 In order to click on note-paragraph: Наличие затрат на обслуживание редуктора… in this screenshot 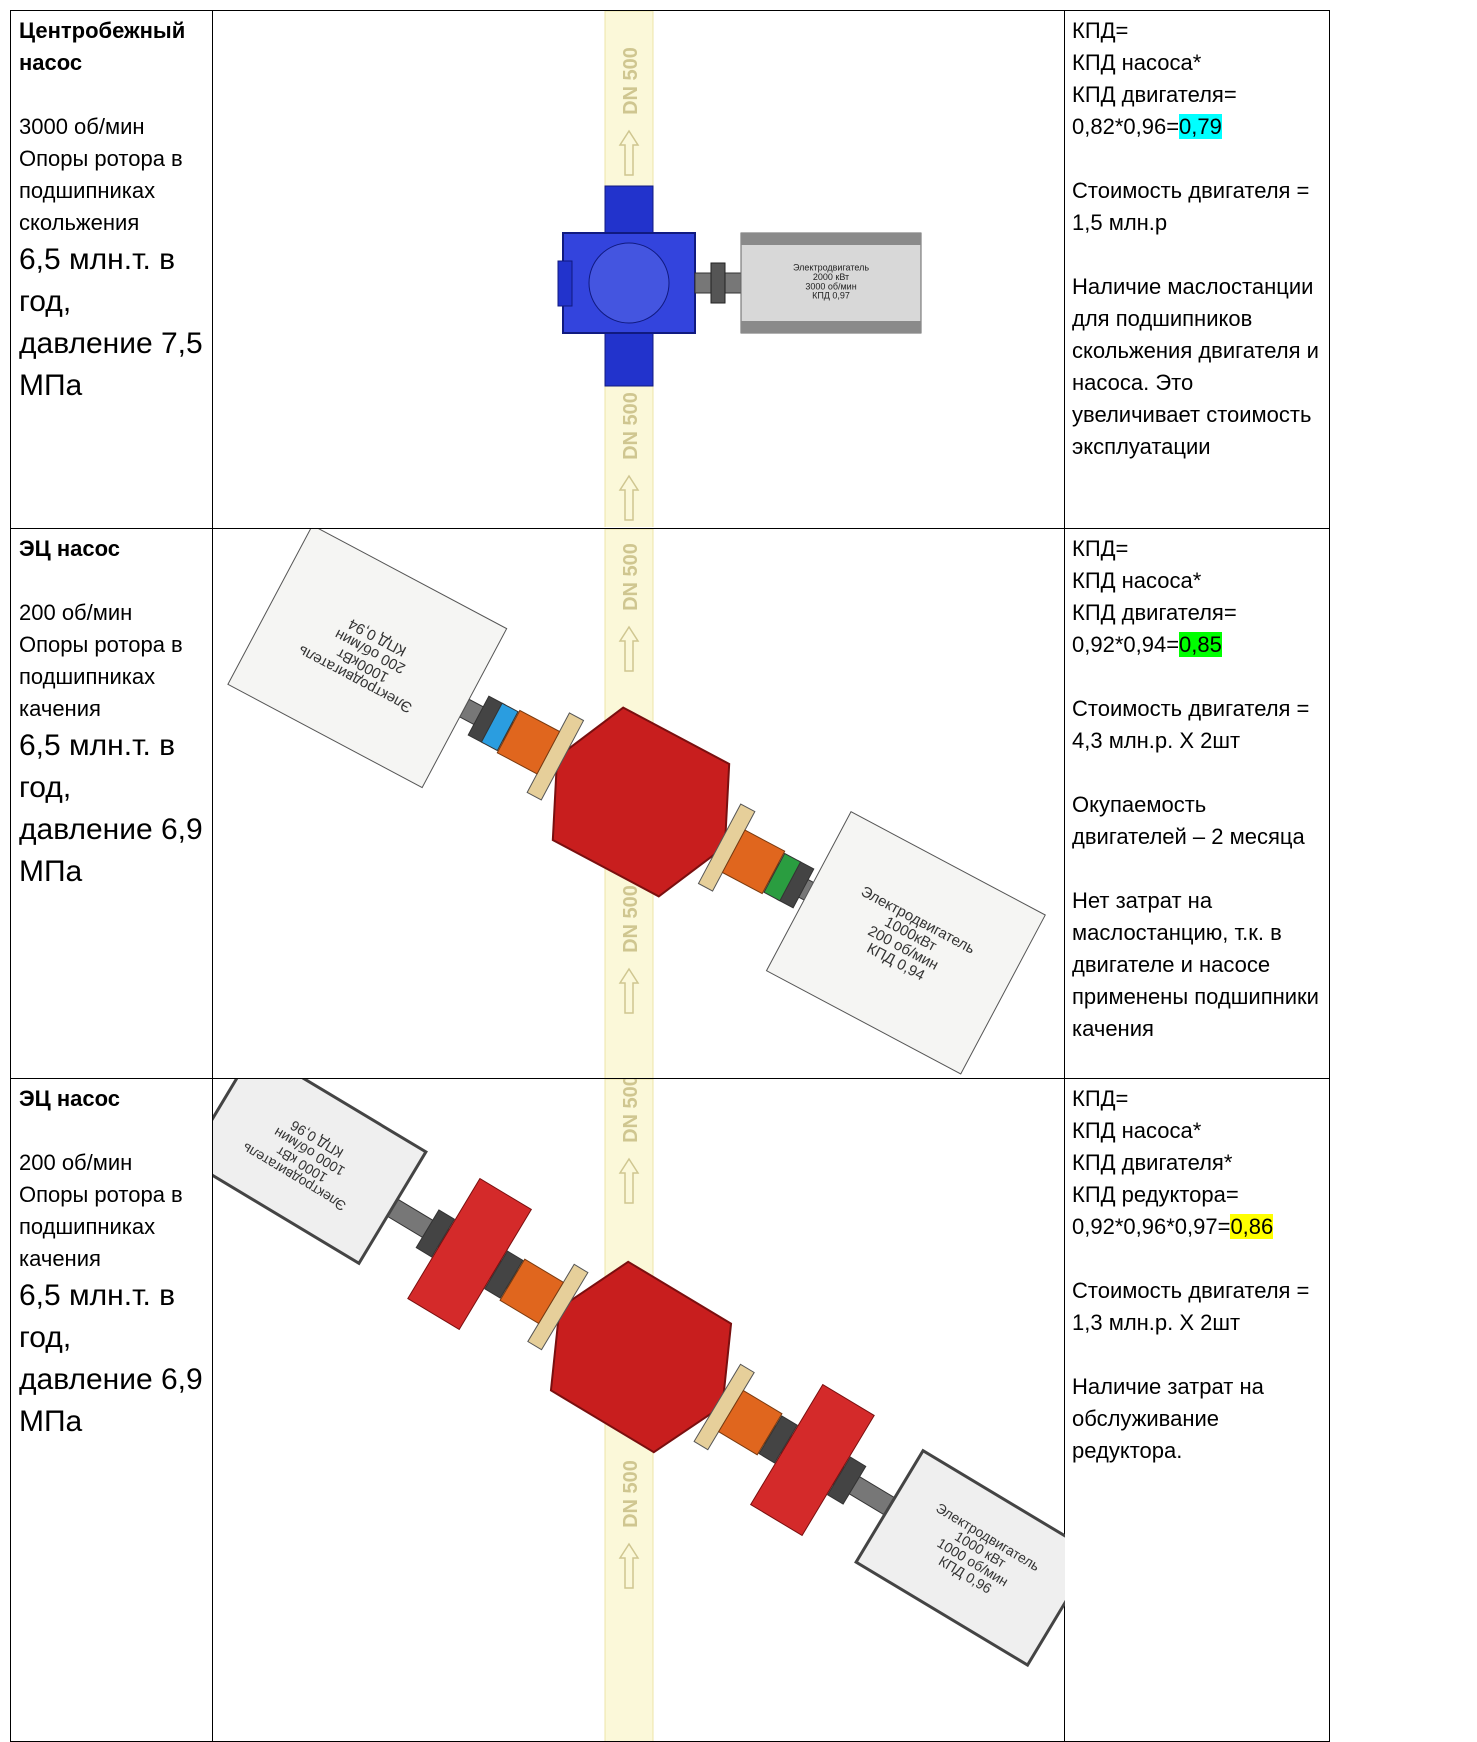, I will do `click(1168, 1418)`.